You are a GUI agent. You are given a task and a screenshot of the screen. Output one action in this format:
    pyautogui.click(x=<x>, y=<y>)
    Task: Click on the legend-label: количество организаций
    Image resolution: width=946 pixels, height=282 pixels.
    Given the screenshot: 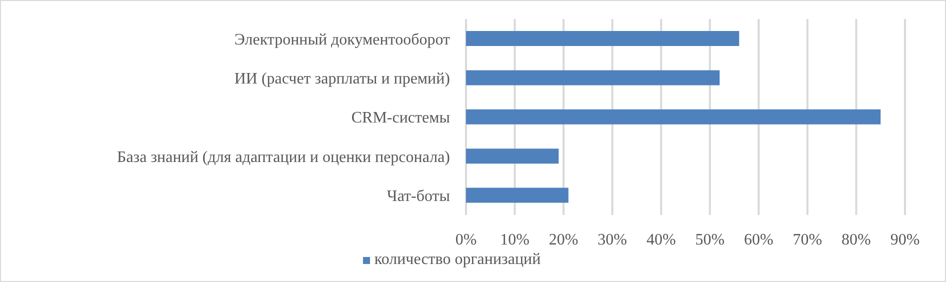 What is the action you would take?
    pyautogui.click(x=457, y=259)
    